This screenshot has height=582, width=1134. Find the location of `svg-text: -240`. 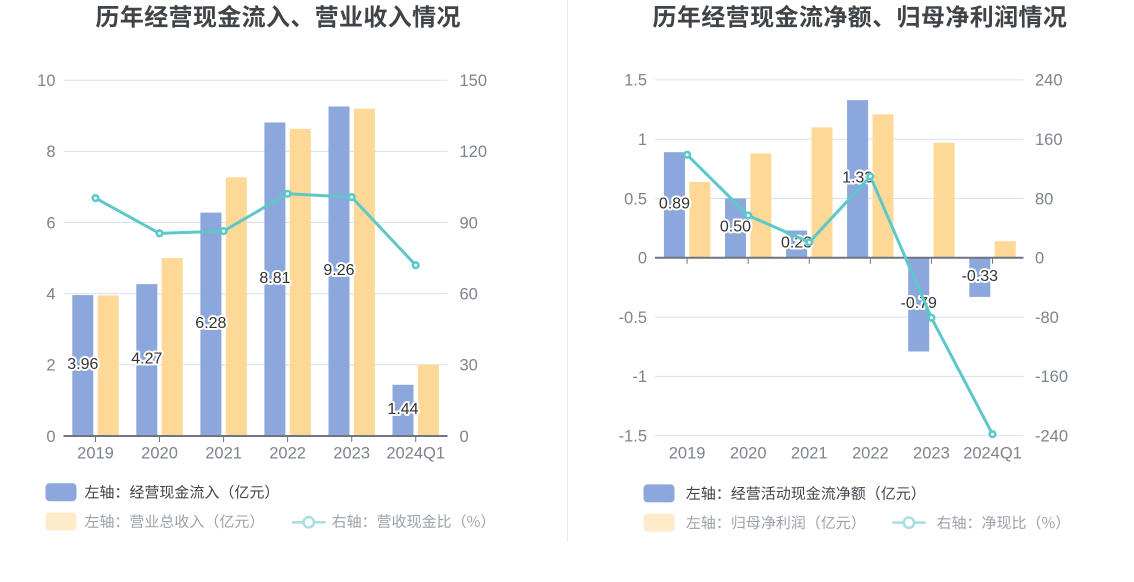

svg-text: -240 is located at coordinates (1051, 437).